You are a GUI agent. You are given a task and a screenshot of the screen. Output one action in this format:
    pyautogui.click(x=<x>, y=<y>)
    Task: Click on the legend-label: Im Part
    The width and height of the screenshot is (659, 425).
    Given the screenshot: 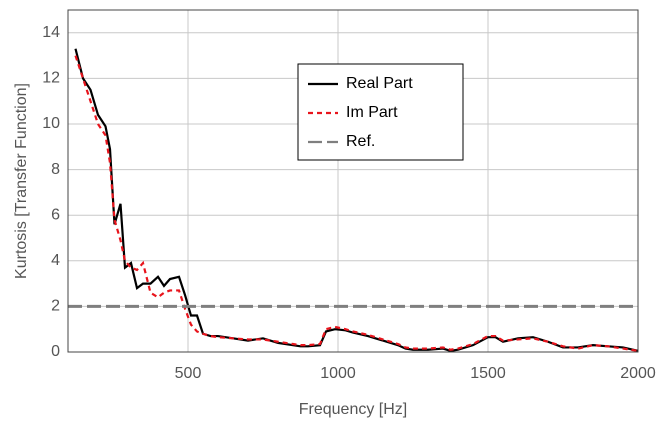 What is the action you would take?
    pyautogui.click(x=372, y=112)
    